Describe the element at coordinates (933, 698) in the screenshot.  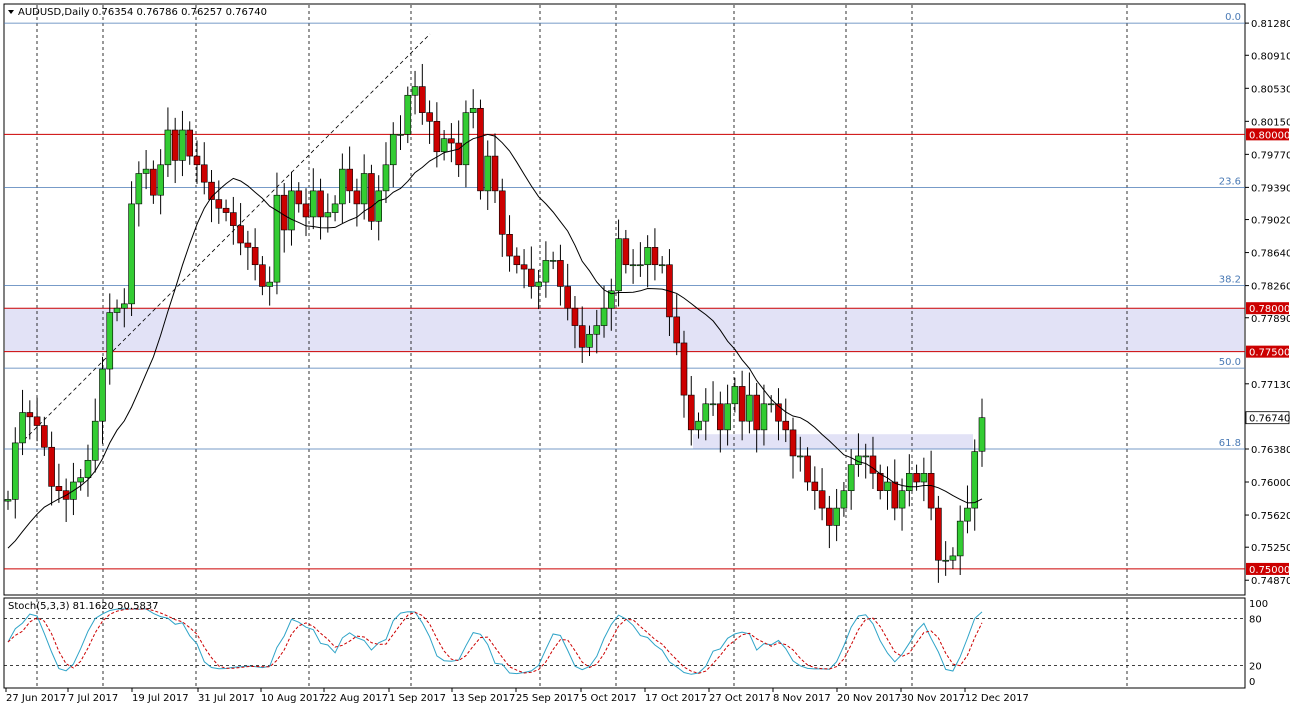
I see `time-tick-label: 30 Nov 2017` at that location.